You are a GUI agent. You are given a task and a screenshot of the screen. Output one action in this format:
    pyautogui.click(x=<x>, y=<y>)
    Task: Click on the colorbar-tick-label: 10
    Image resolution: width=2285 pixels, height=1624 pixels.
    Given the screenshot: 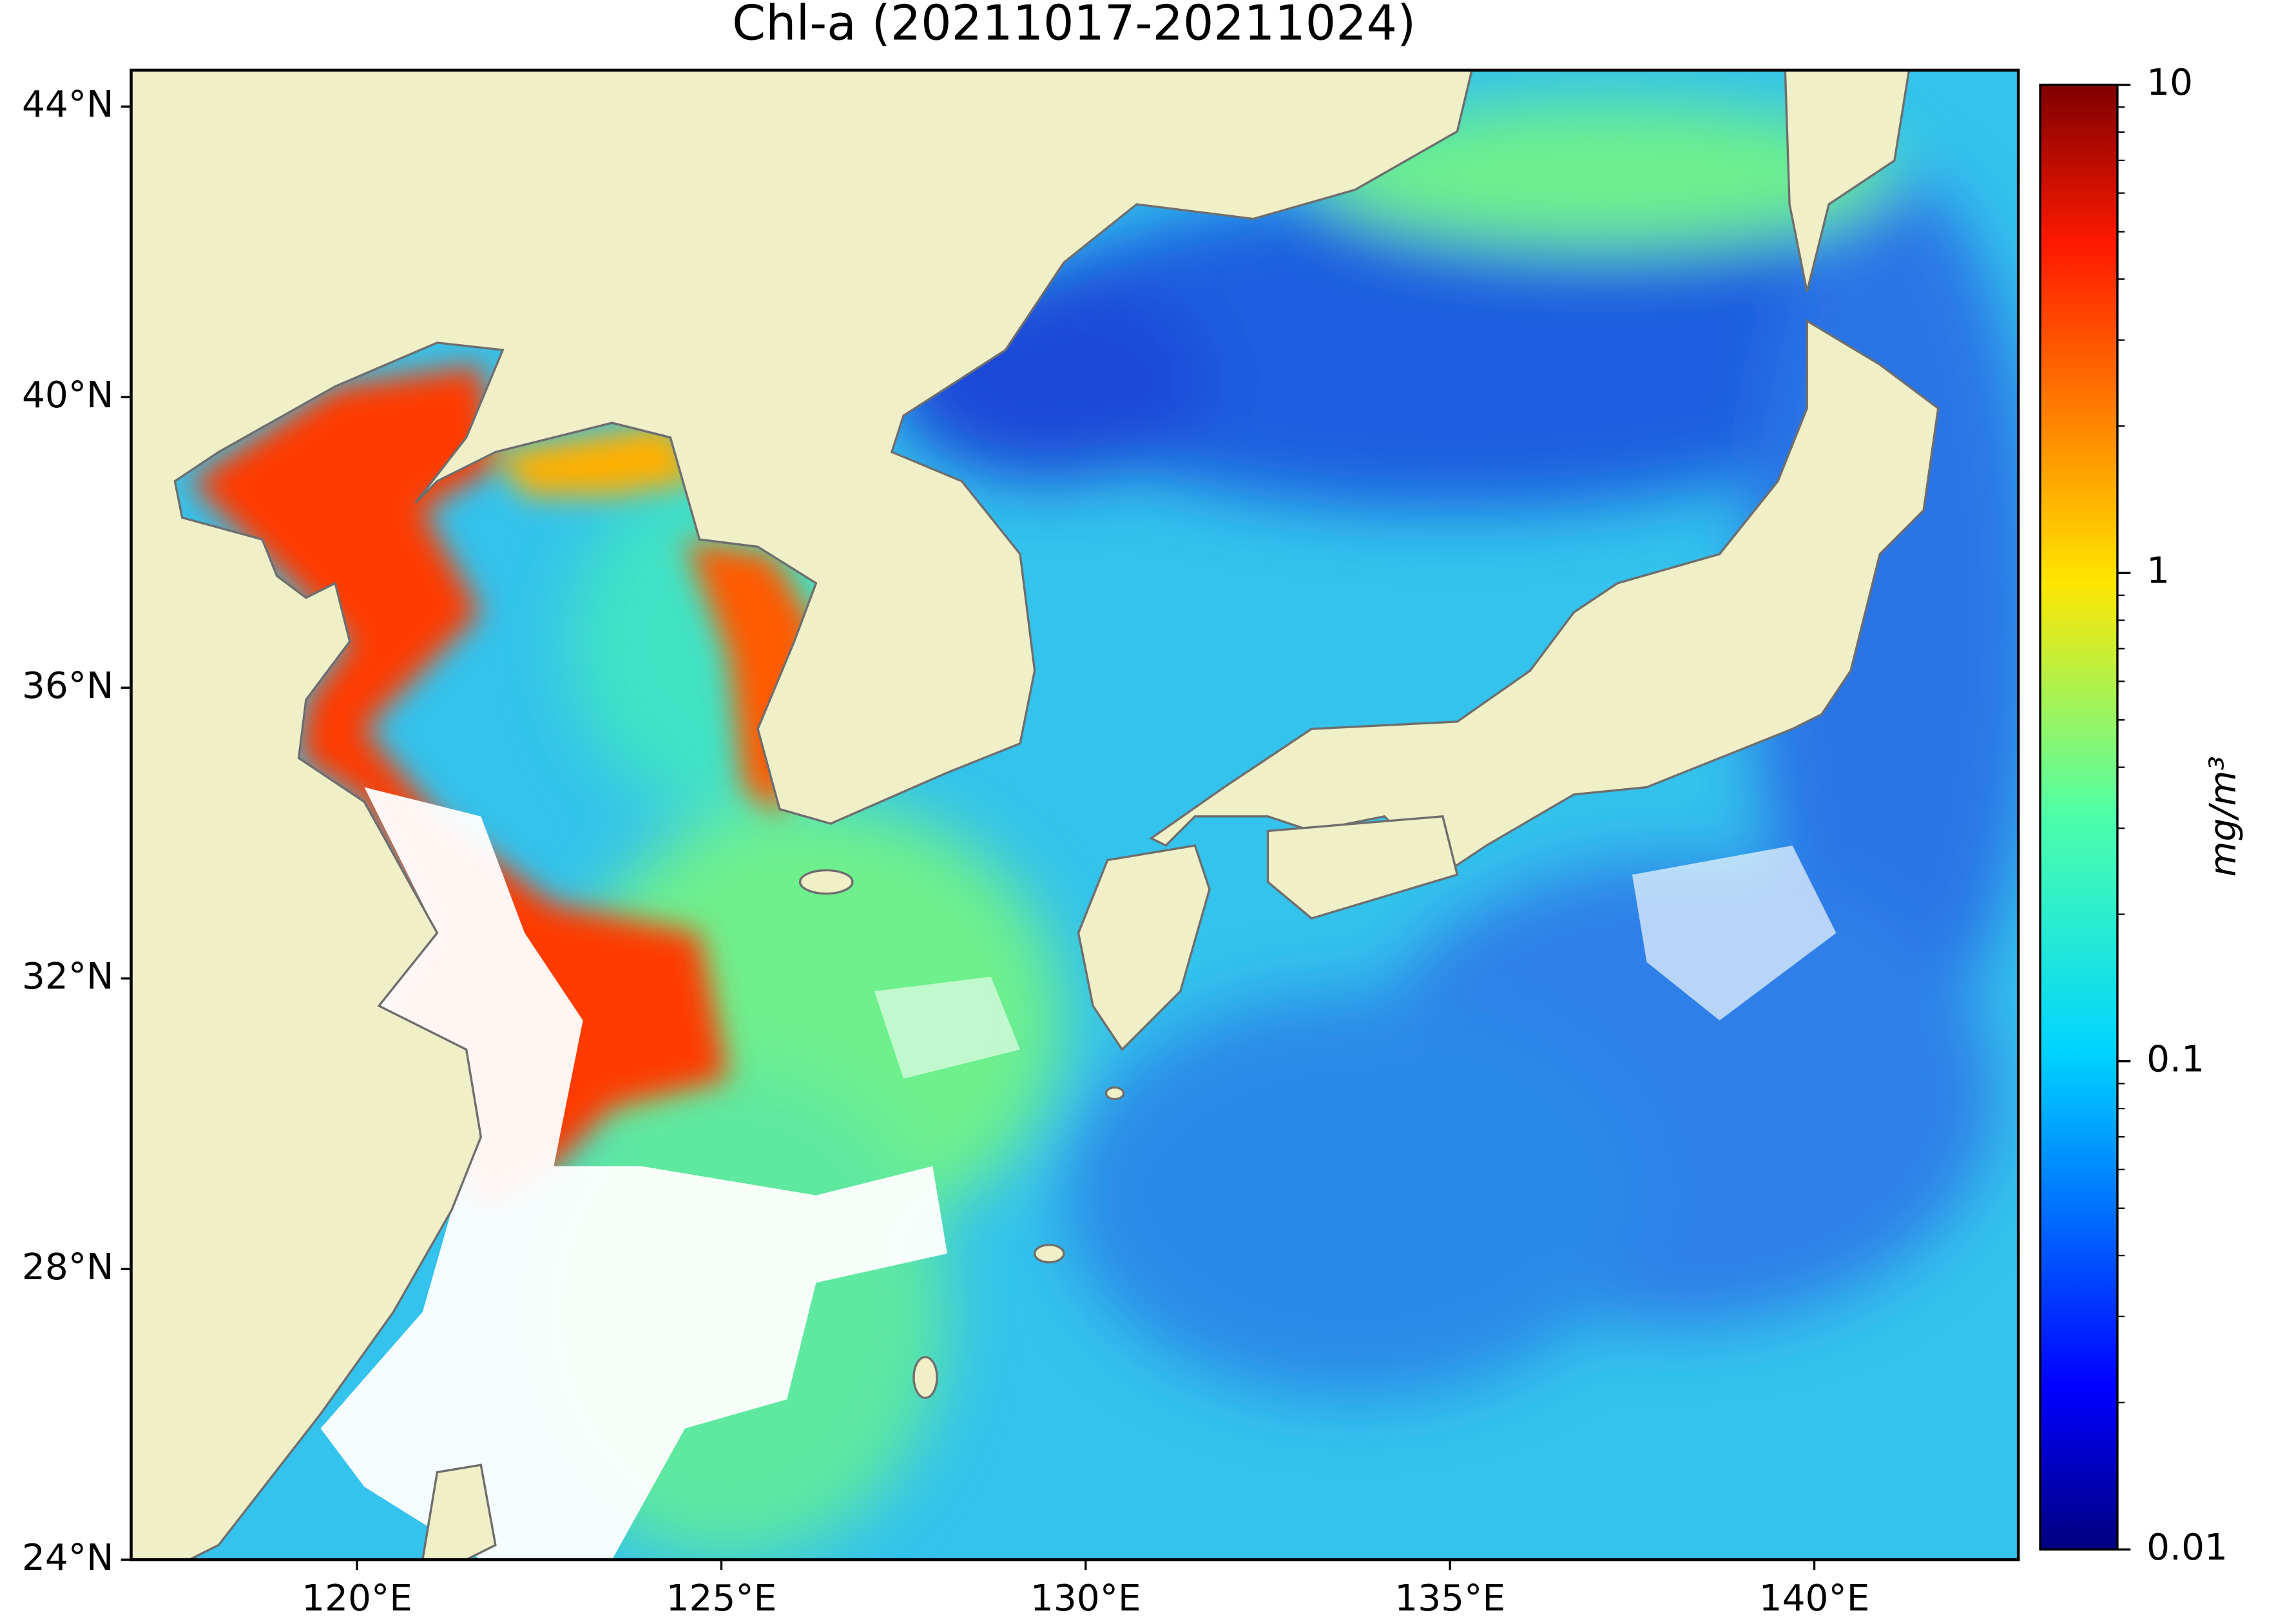 What is the action you would take?
    pyautogui.click(x=2169, y=83)
    